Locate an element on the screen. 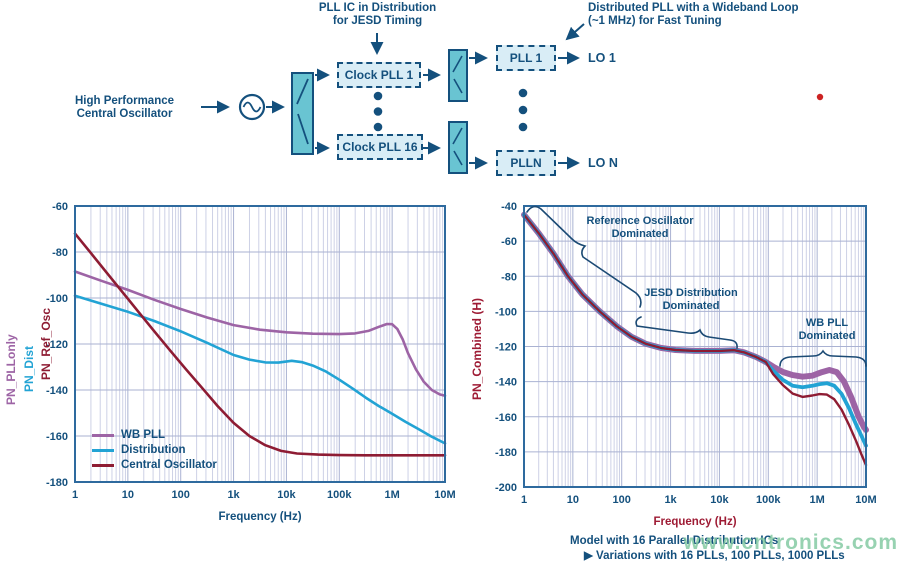  annotation-jesd-distribution: PLL IC in Distribution for JESD Timing is located at coordinates (377, 14).